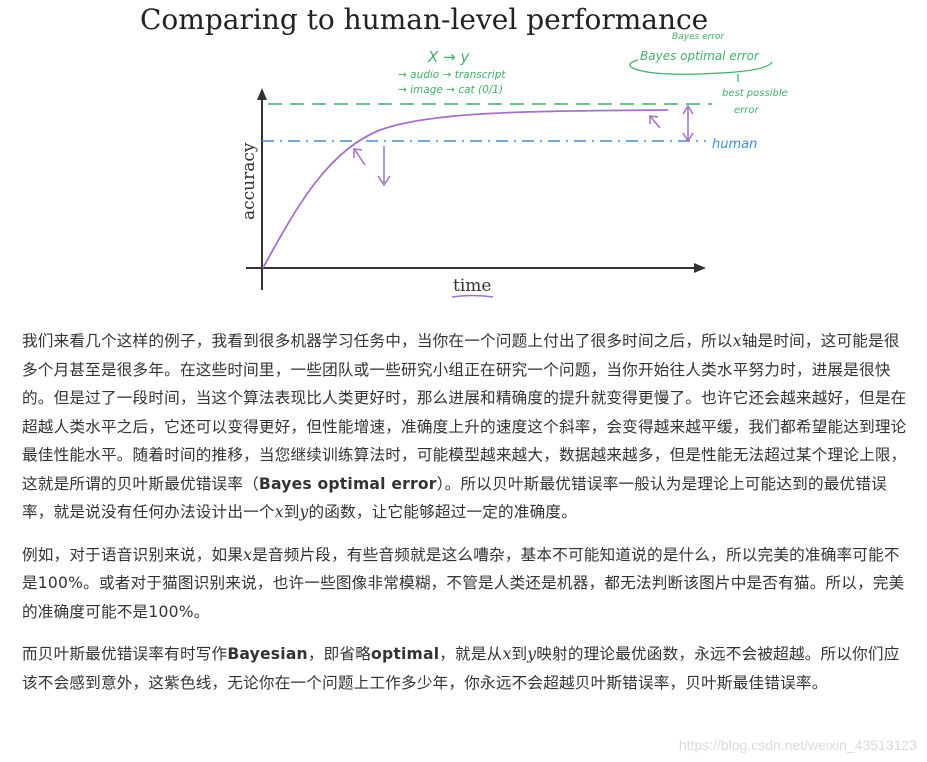 The image size is (927, 762). What do you see at coordinates (465, 189) in the screenshot?
I see `performance-curve` at bounding box center [465, 189].